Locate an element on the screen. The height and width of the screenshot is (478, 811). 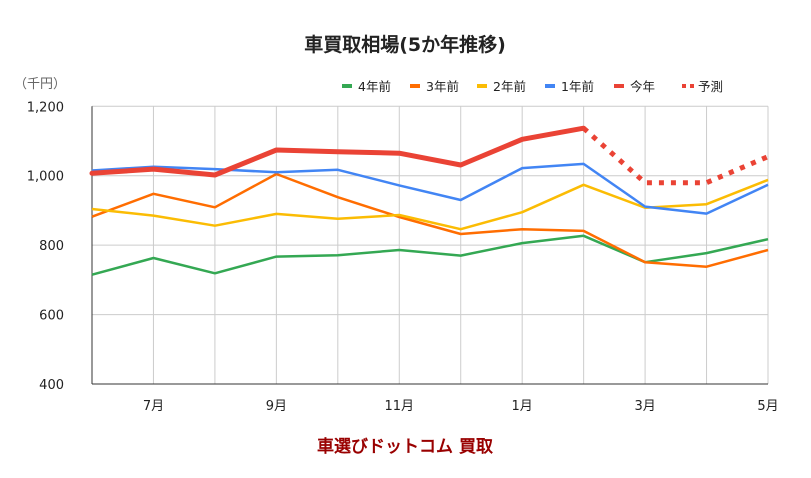
legend-item: 予測 is located at coordinates (702, 86).